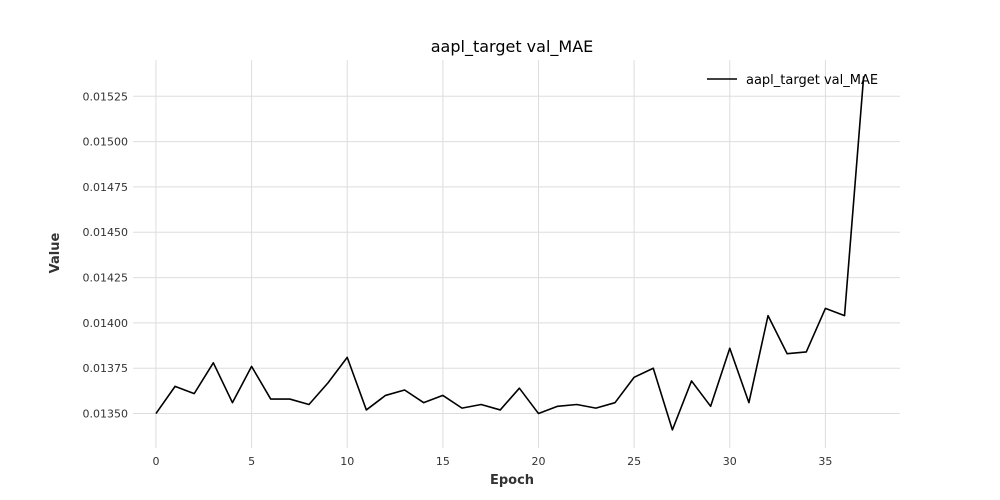  Describe the element at coordinates (155, 461) in the screenshot. I see `x-tick-label: 0` at that location.